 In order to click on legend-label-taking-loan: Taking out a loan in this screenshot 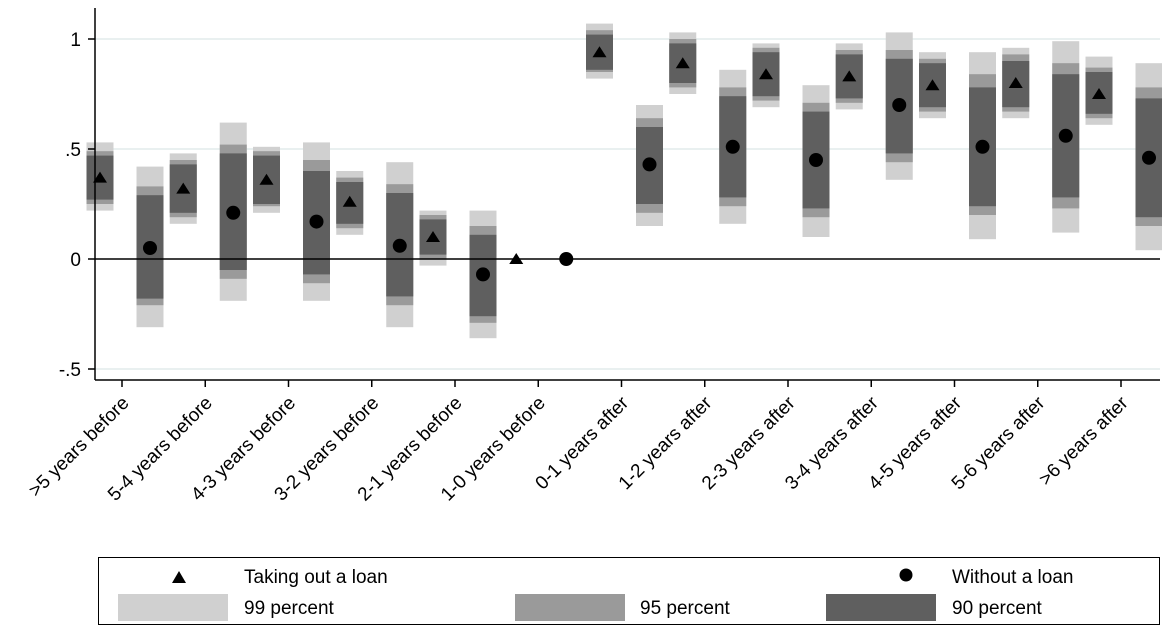, I will do `click(316, 577)`.